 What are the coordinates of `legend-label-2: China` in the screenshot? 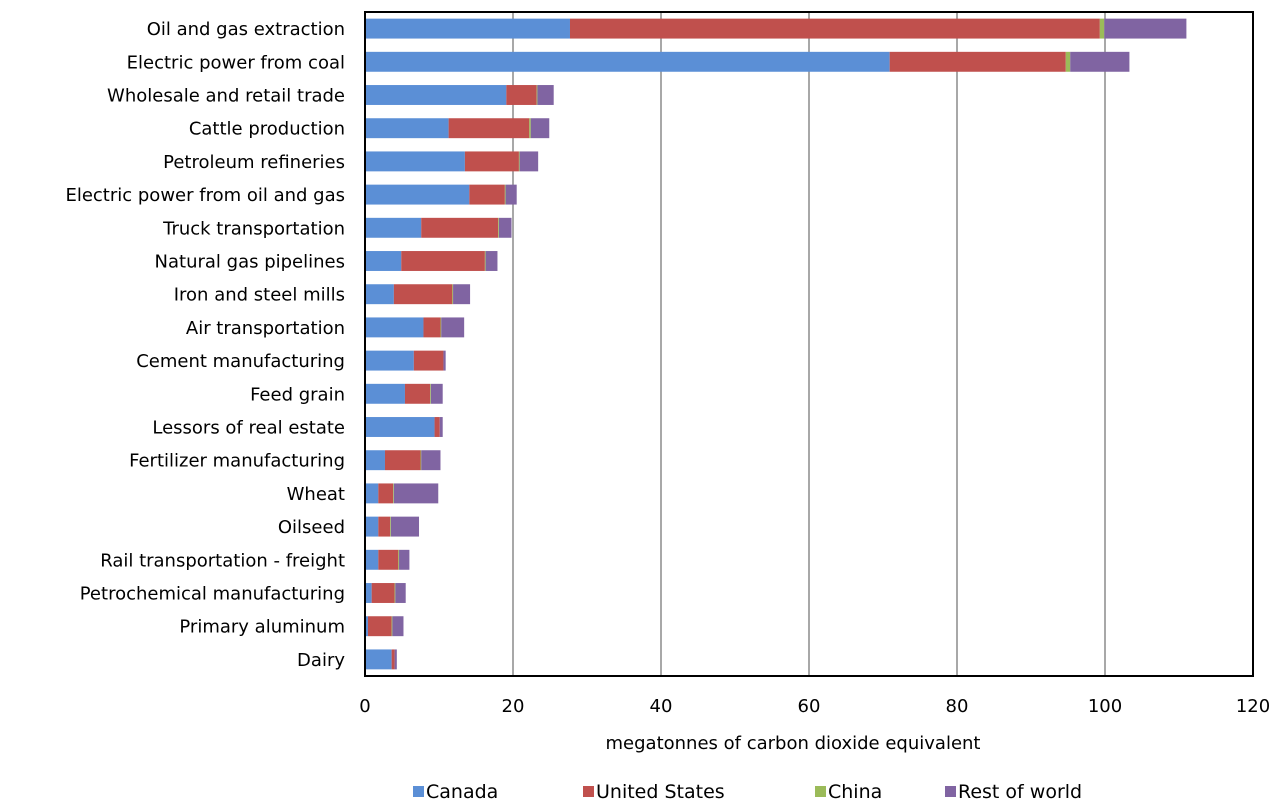 It's located at (855, 792).